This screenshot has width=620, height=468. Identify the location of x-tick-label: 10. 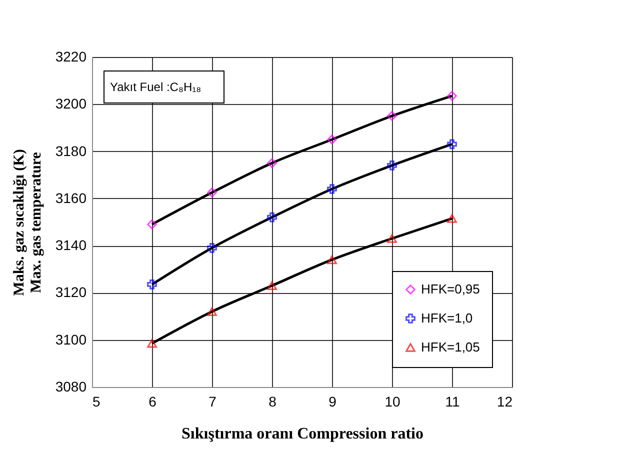
(392, 402).